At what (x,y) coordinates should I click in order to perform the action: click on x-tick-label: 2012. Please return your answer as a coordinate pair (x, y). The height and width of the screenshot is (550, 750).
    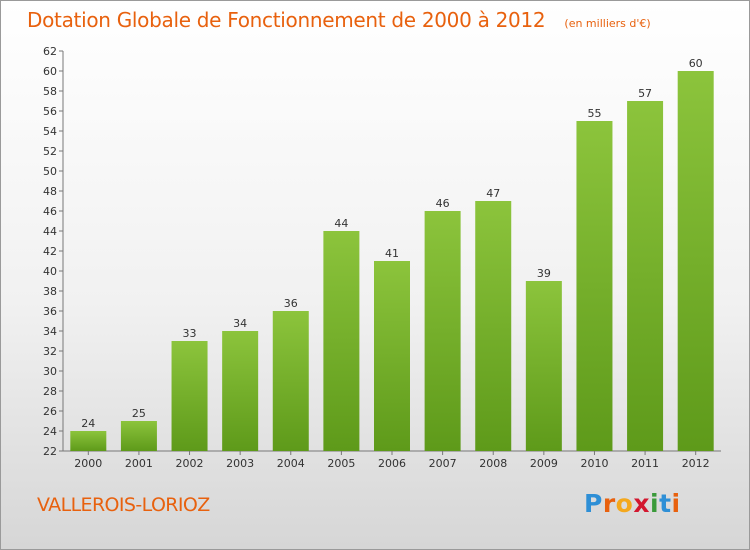
    Looking at the image, I should click on (696, 463).